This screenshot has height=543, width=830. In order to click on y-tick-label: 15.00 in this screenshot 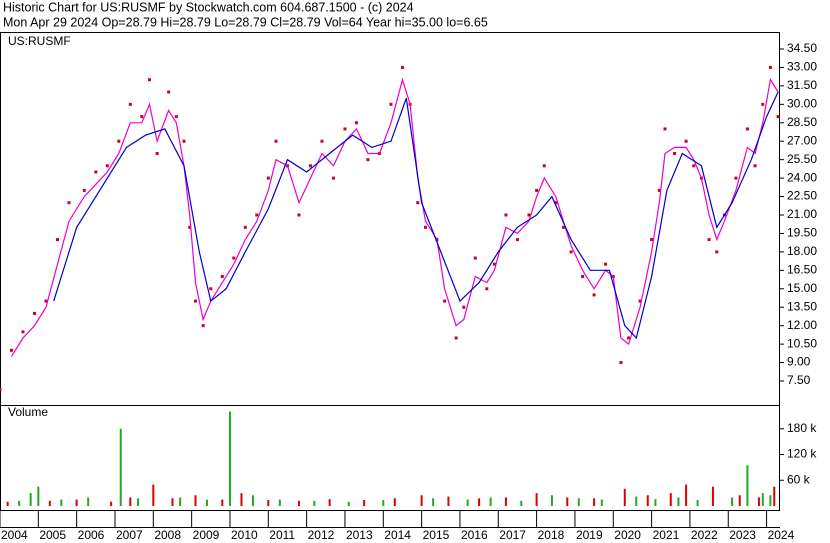, I will do `click(802, 288)`.